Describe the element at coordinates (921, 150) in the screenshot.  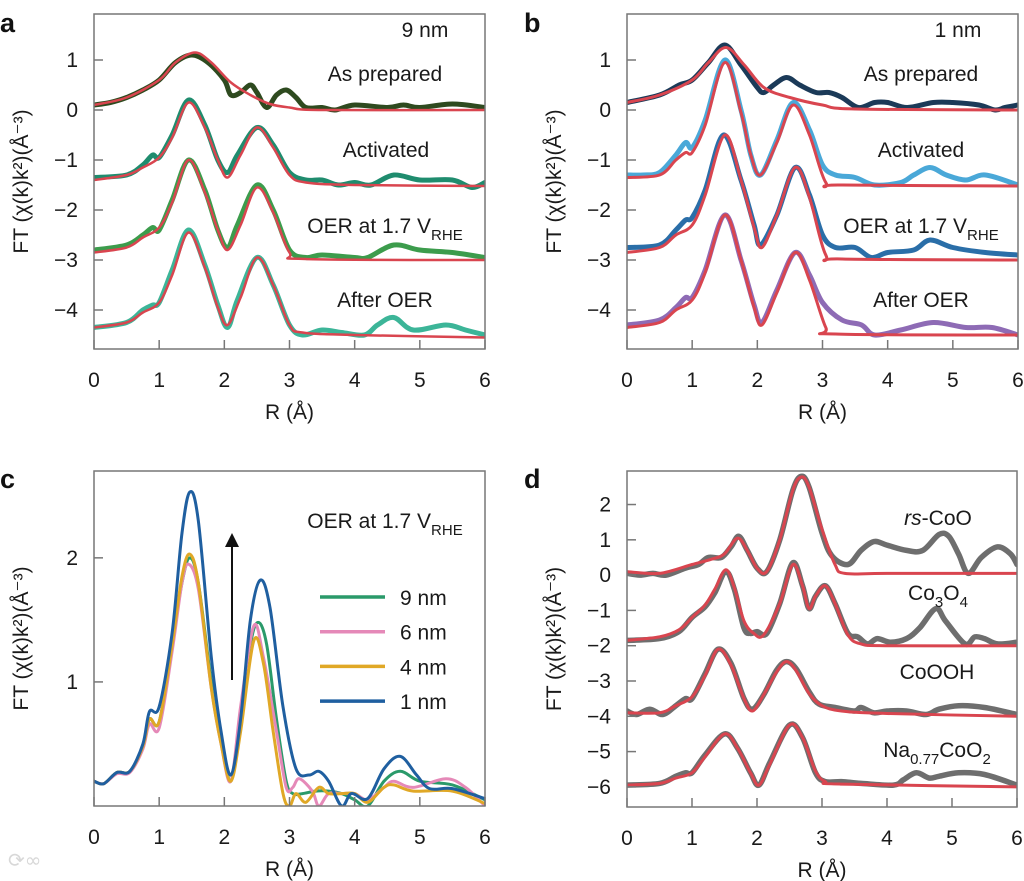
I see `annotation-text: Activated` at that location.